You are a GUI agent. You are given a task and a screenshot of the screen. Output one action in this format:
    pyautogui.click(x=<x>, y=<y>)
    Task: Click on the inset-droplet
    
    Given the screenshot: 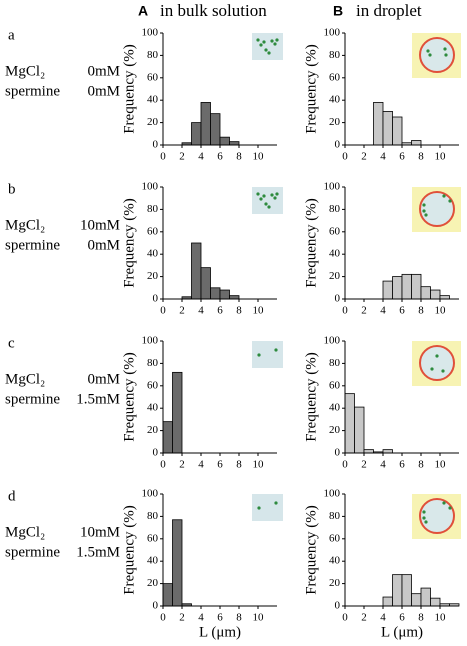 What is the action you would take?
    pyautogui.click(x=437, y=363)
    